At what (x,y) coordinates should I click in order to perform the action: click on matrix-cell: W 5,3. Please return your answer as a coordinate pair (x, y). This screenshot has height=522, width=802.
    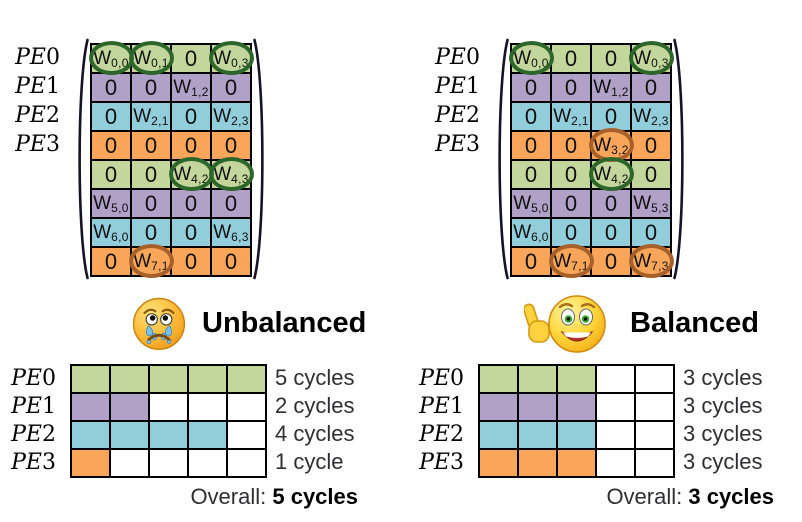
    Looking at the image, I should click on (651, 203).